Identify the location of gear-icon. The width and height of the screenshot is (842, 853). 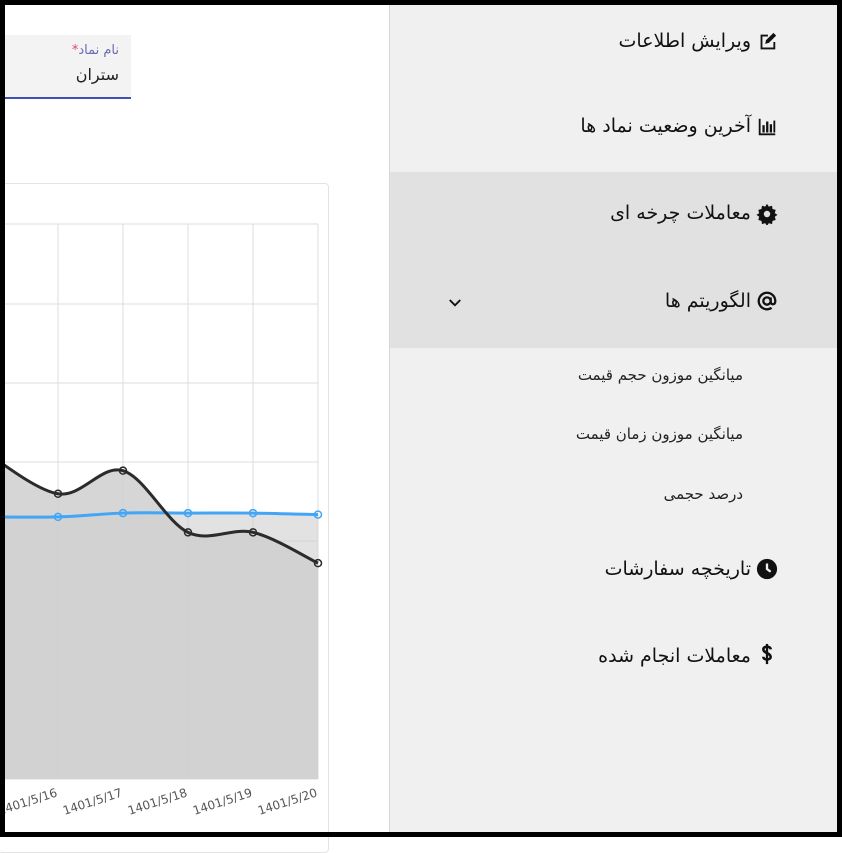
(767, 214).